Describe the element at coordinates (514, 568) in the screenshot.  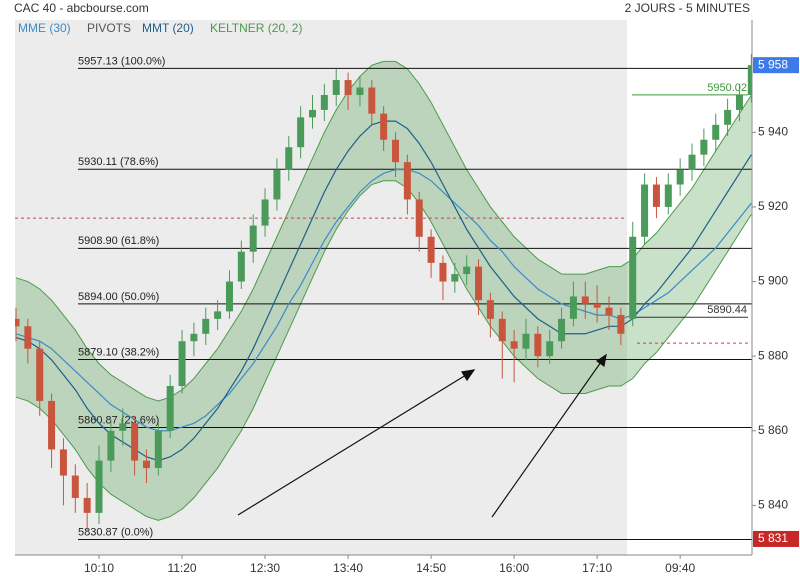
I see `x-tick-label: 16:00` at that location.